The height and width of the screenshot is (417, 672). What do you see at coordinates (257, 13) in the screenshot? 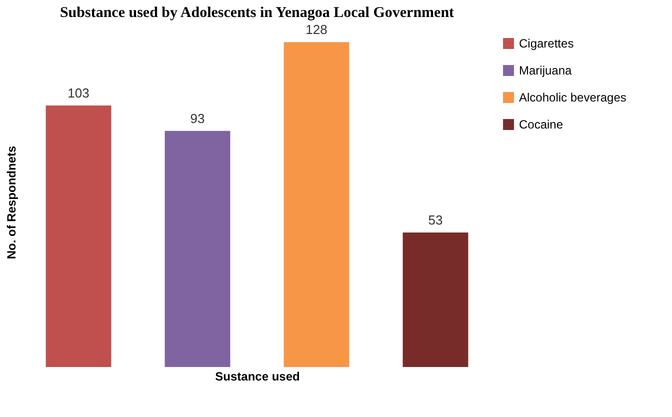
I see `chart-title: Substance used by Adolescents in Yenagoa Local Government` at bounding box center [257, 13].